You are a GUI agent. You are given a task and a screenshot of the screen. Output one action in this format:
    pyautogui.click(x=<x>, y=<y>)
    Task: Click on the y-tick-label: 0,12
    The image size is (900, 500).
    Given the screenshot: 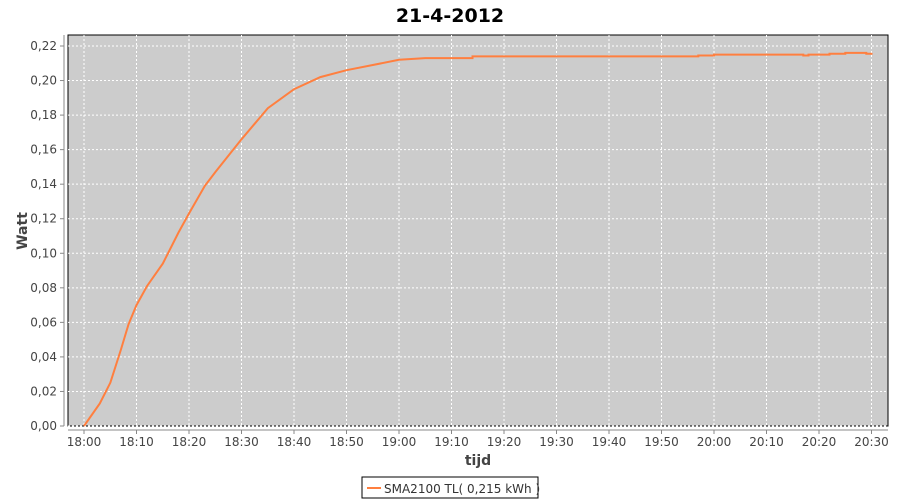 What is the action you would take?
    pyautogui.click(x=43, y=219)
    